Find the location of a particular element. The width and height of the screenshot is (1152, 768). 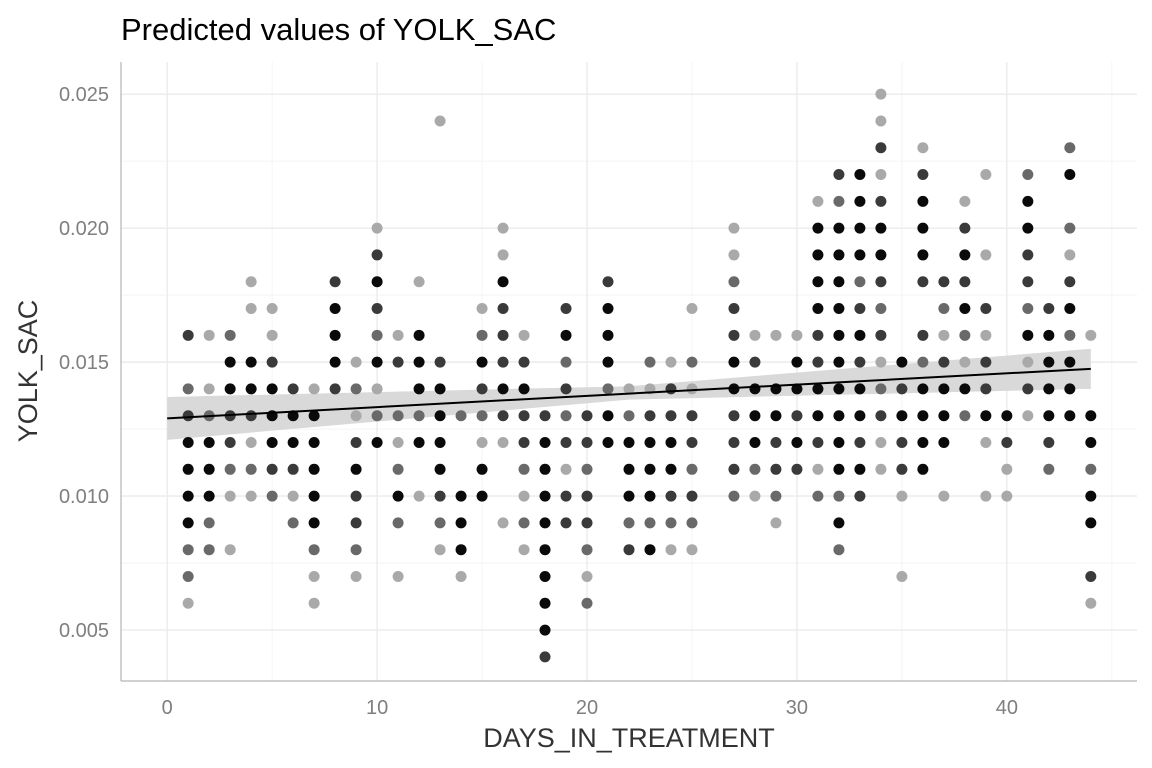

x-tick-label: 30 is located at coordinates (797, 708).